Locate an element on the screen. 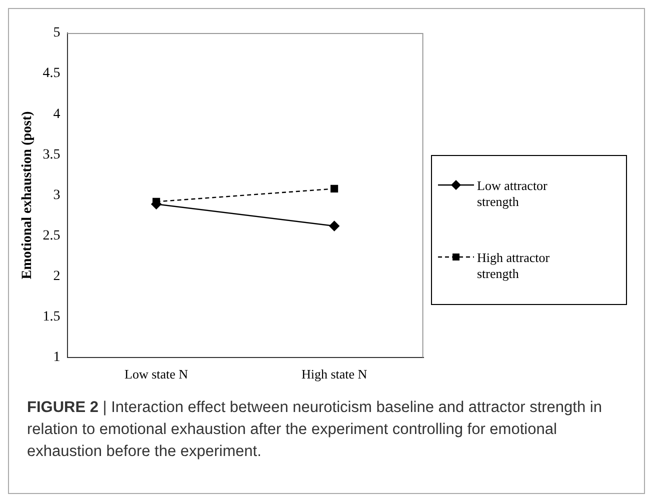 The image size is (655, 502). x-tick-label: High state N is located at coordinates (334, 374).